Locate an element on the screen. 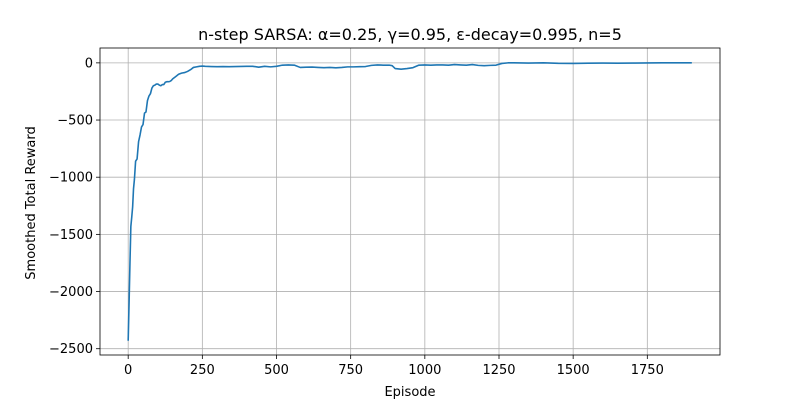 The image size is (800, 400). x-tick-label: 1750 is located at coordinates (647, 370).